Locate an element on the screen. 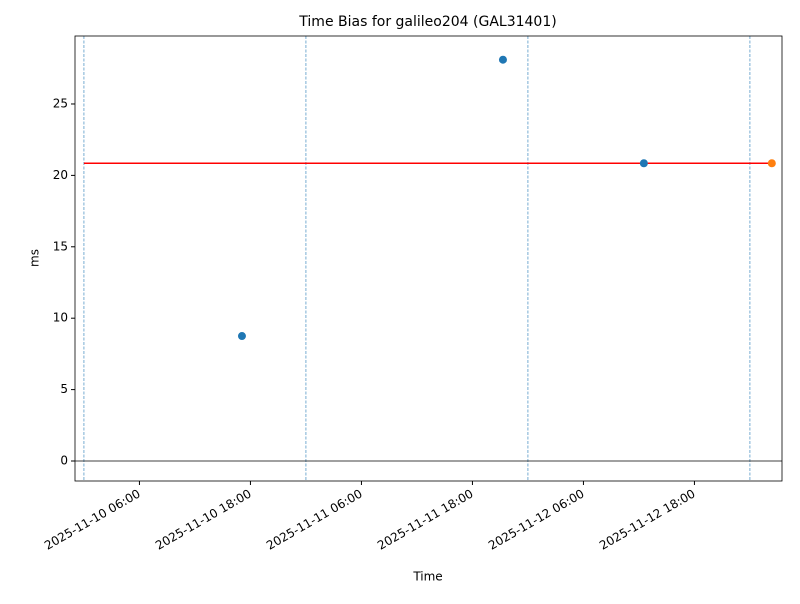 The height and width of the screenshot is (604, 800). x-tick-label: 2025-11-11 18:00 is located at coordinates (425, 520).